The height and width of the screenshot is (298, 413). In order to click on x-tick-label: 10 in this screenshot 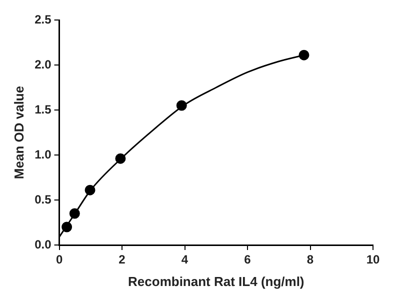, I will do `click(373, 259)`.